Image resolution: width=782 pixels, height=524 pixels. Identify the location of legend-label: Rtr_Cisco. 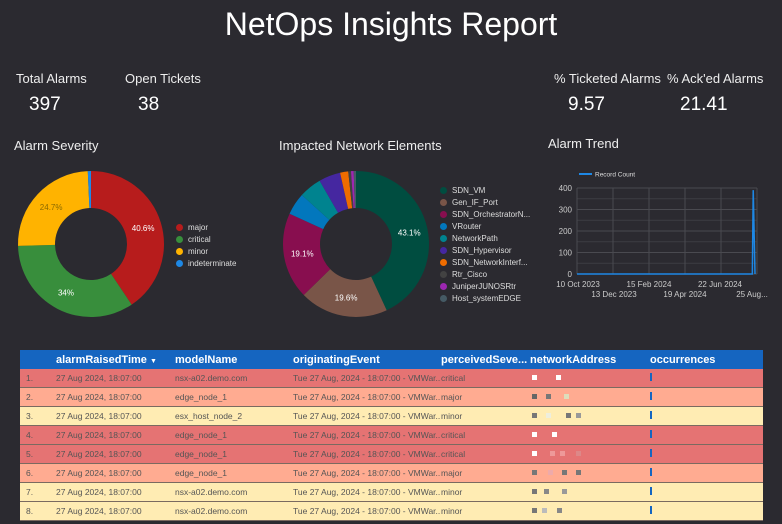
(470, 274).